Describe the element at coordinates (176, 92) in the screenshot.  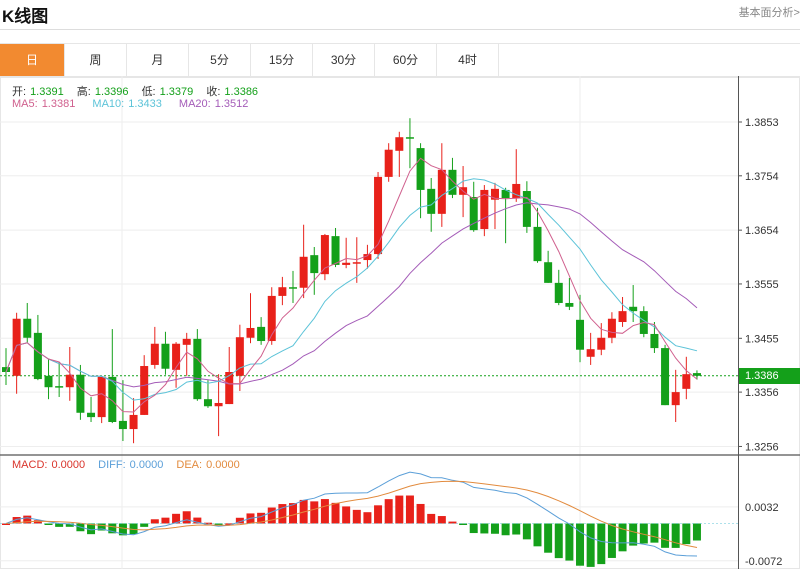
I see `low-value: 1.3379` at that location.